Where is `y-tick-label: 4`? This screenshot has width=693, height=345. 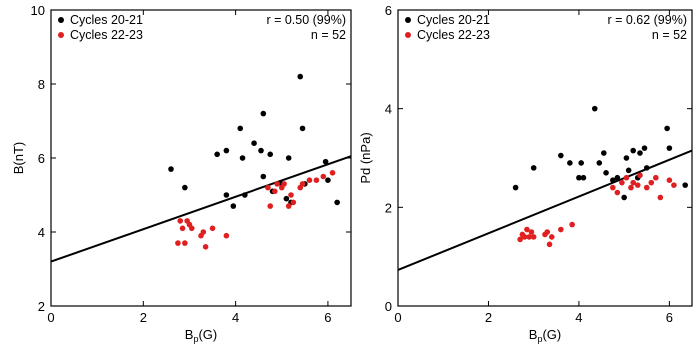
y-tick-label: 4 is located at coordinates (41, 232).